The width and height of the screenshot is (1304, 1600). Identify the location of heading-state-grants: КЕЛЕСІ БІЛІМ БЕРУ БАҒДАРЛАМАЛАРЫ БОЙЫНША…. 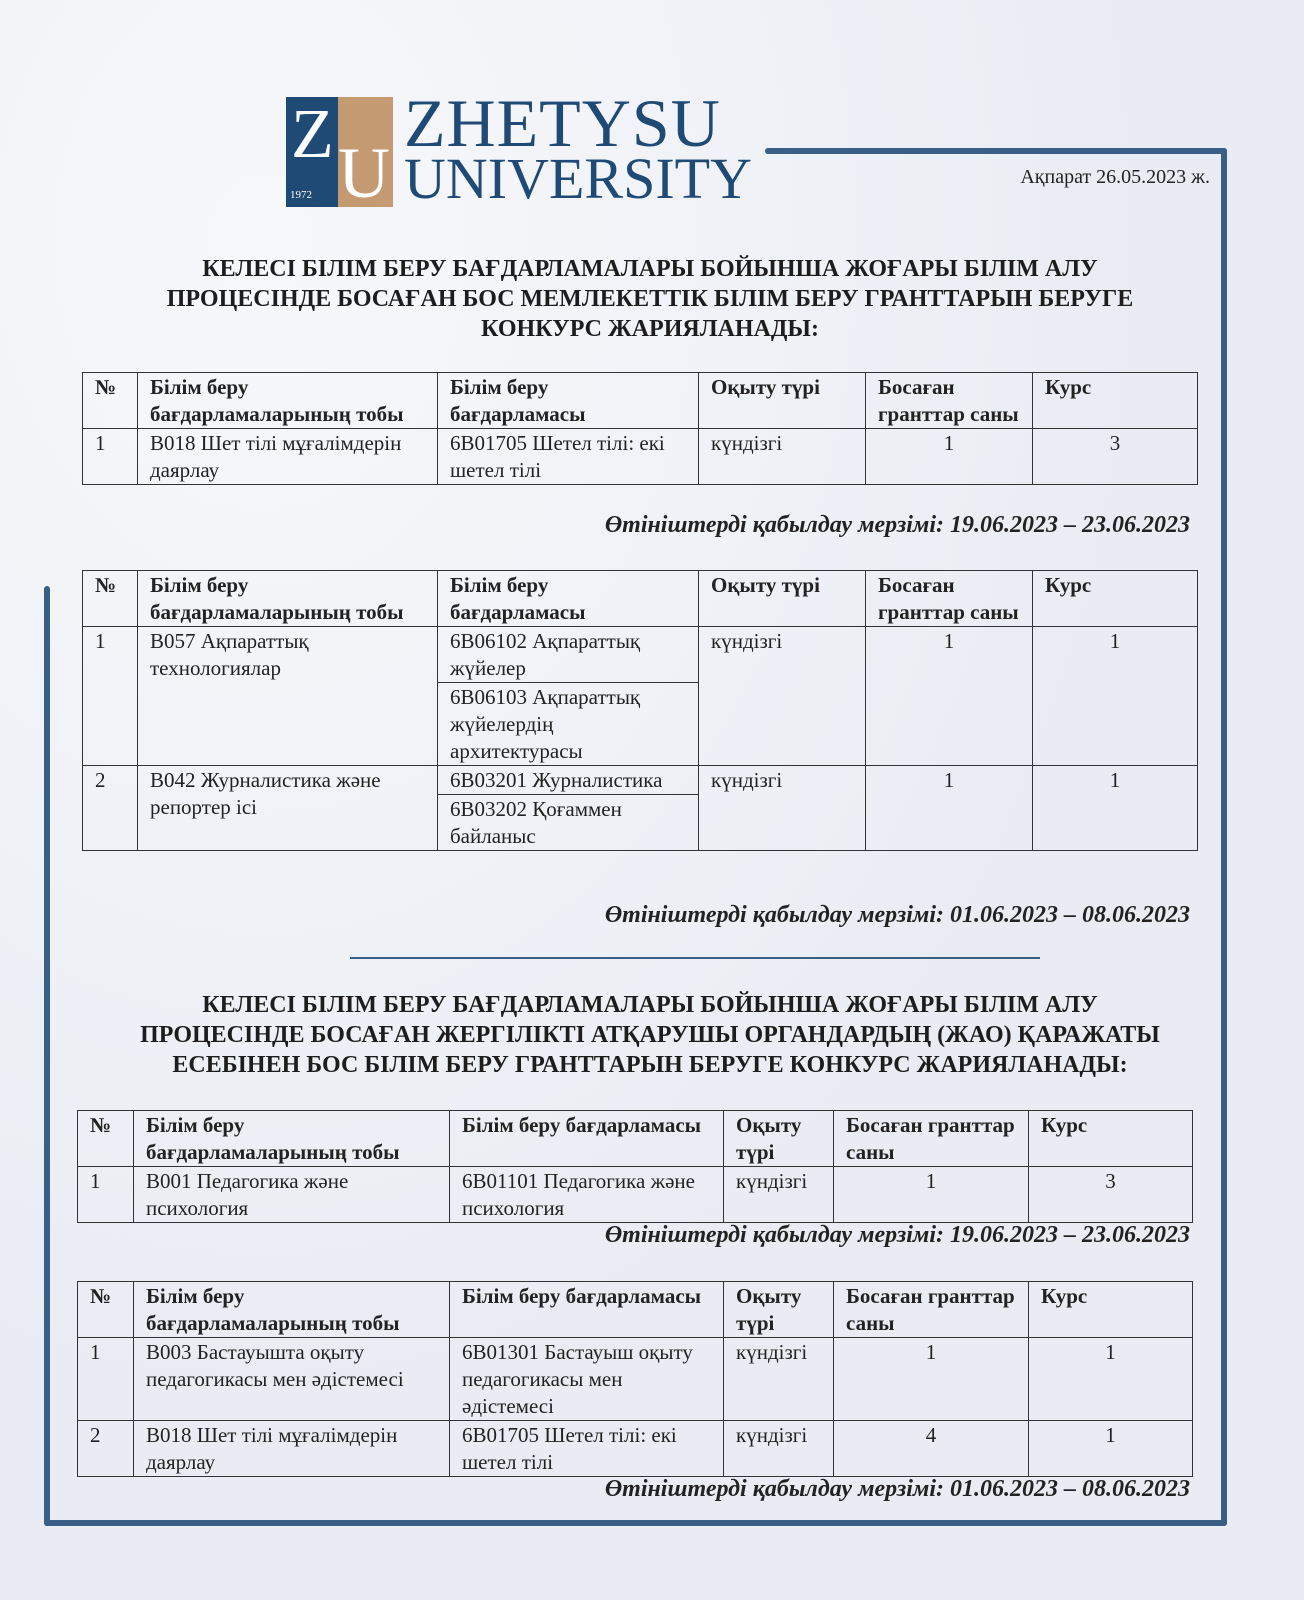
(650, 299).